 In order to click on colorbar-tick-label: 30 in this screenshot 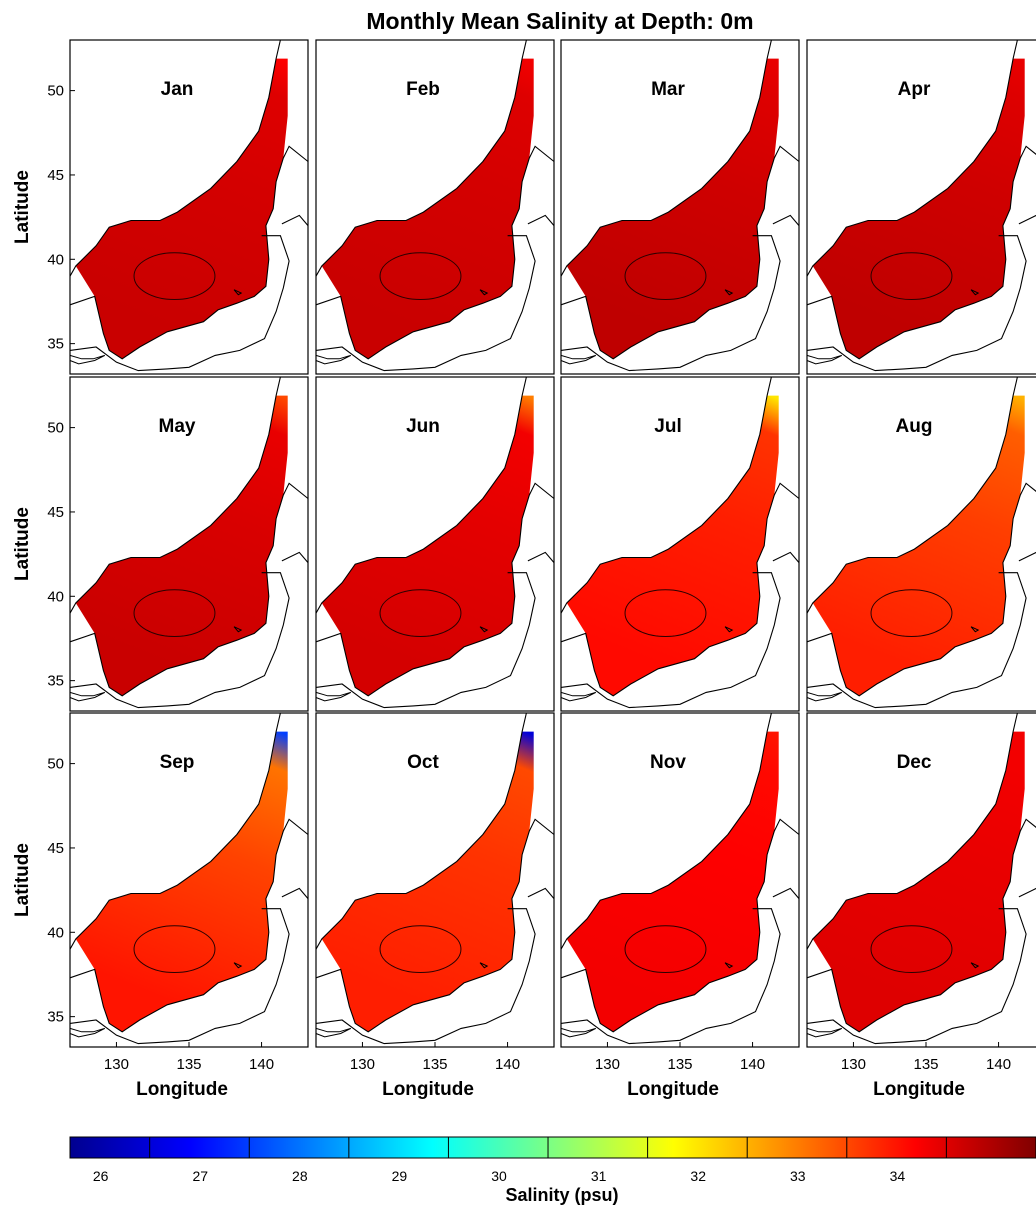, I will do `click(499, 1176)`.